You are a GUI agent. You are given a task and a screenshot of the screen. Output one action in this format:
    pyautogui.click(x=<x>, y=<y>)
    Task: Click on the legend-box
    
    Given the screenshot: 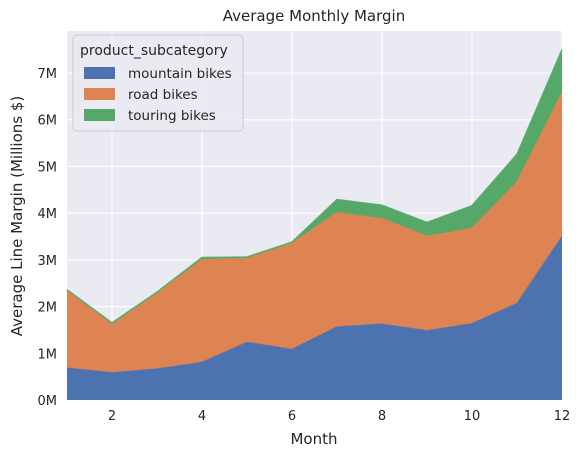 What is the action you would take?
    pyautogui.click(x=158, y=83)
    